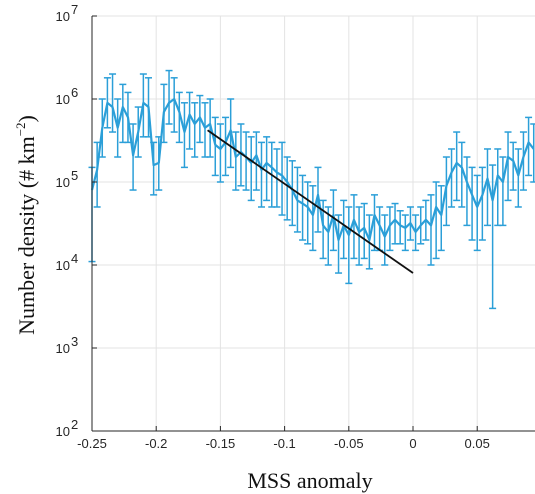 Image resolution: width=535 pixels, height=494 pixels. I want to click on y-axis-title-close: ), so click(26, 118).